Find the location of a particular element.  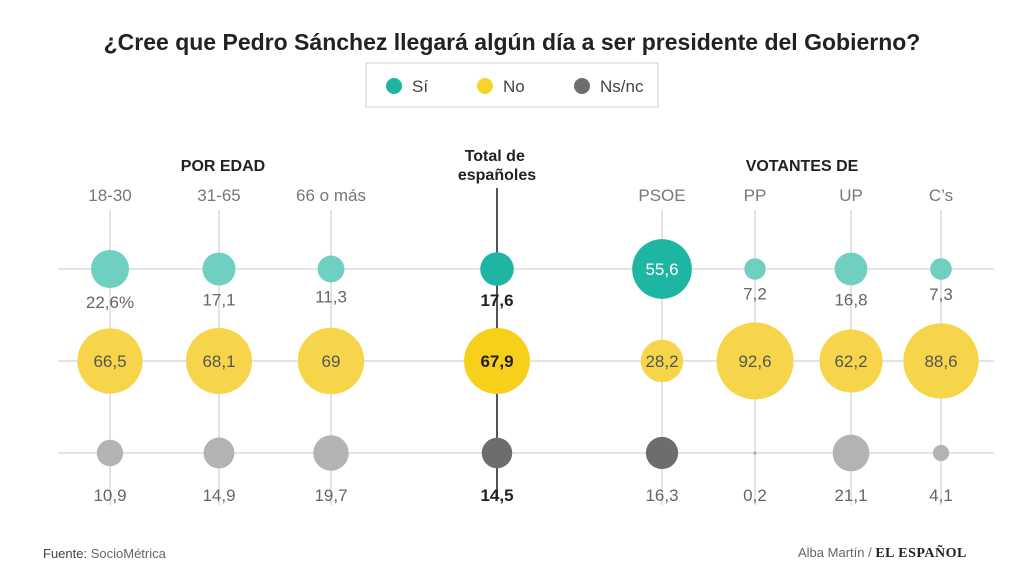

label-nsnc-2: 19,7 is located at coordinates (330, 495).